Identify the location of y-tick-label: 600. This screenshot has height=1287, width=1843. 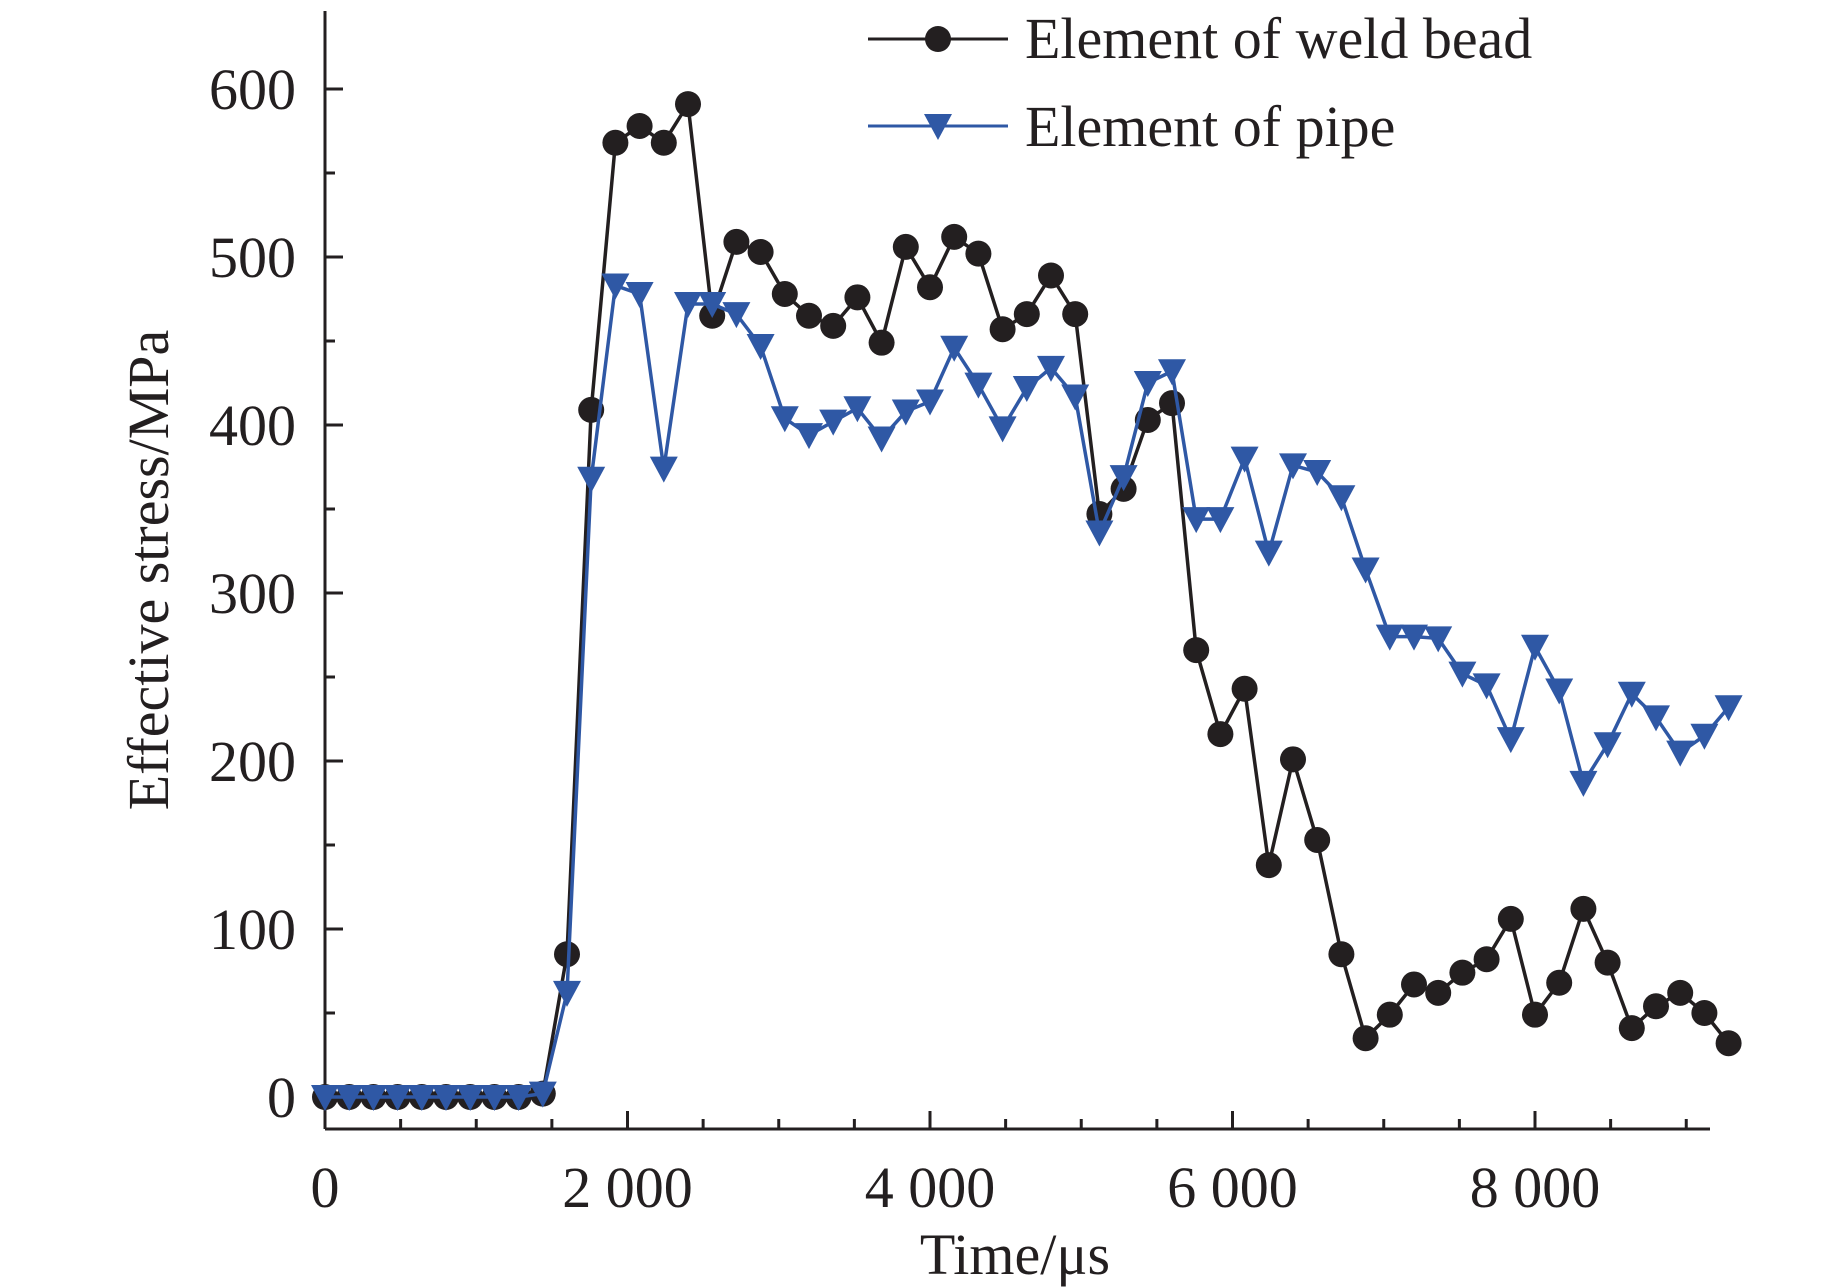
(252, 89).